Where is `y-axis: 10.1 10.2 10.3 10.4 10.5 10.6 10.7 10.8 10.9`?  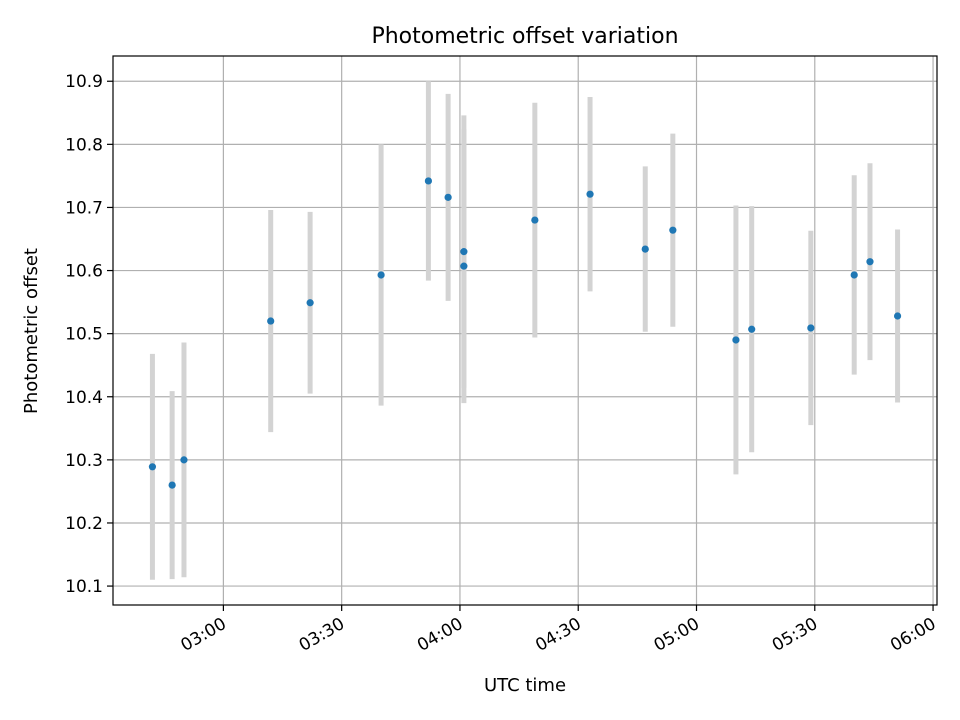
y-axis: 10.1 10.2 10.3 10.4 10.5 10.6 10.7 10.8 10.9 is located at coordinates (89, 334).